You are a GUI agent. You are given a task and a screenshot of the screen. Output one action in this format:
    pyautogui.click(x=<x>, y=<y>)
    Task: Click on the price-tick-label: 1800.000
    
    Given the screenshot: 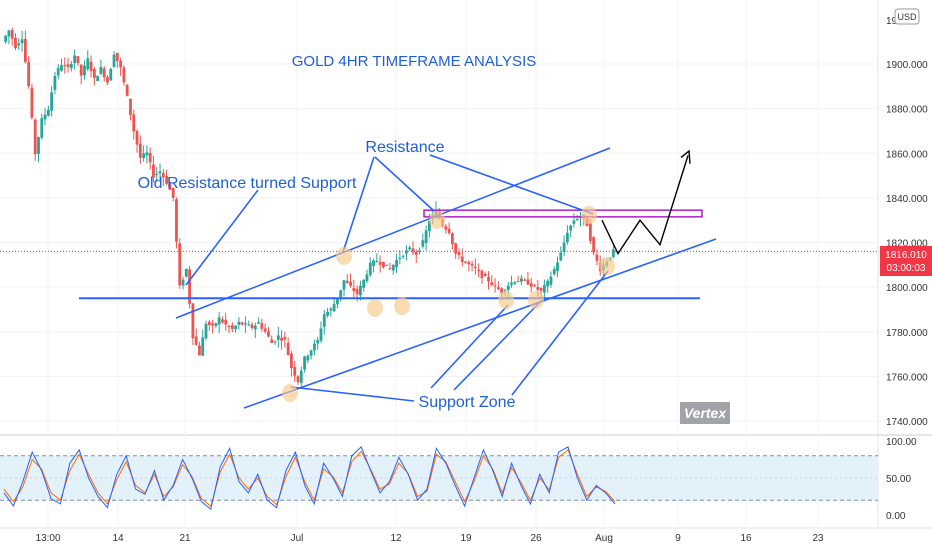 What is the action you would take?
    pyautogui.click(x=907, y=288)
    